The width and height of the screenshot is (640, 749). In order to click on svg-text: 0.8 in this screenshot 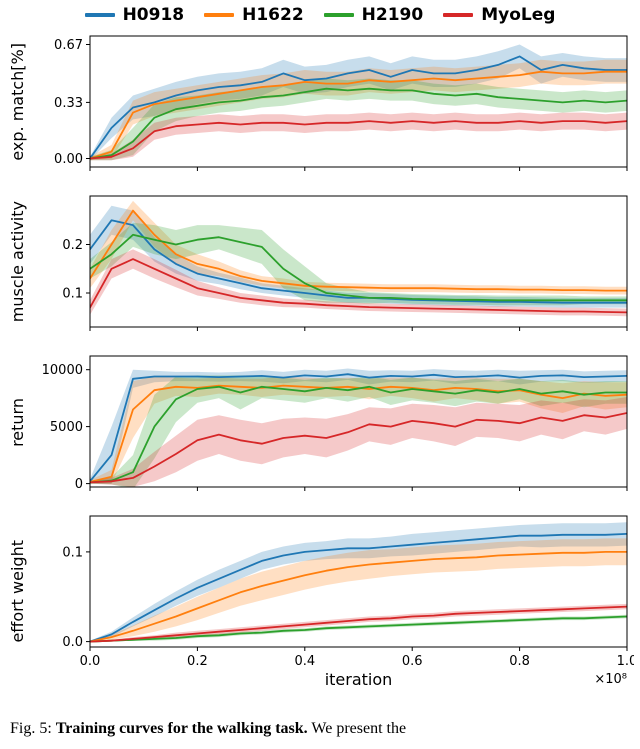, I will do `click(519, 661)`.